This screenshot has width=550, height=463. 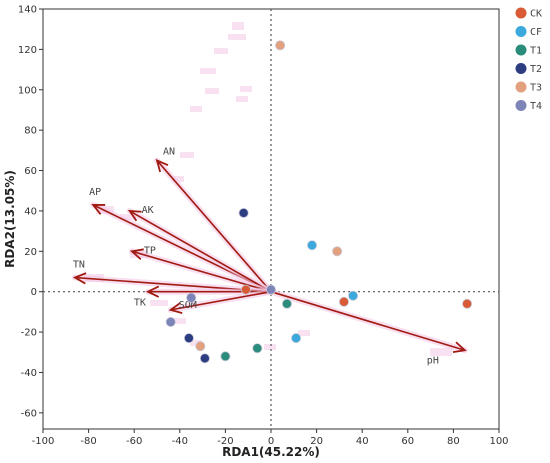 What do you see at coordinates (433, 360) in the screenshot?
I see `arrow-label-ph: pH` at bounding box center [433, 360].